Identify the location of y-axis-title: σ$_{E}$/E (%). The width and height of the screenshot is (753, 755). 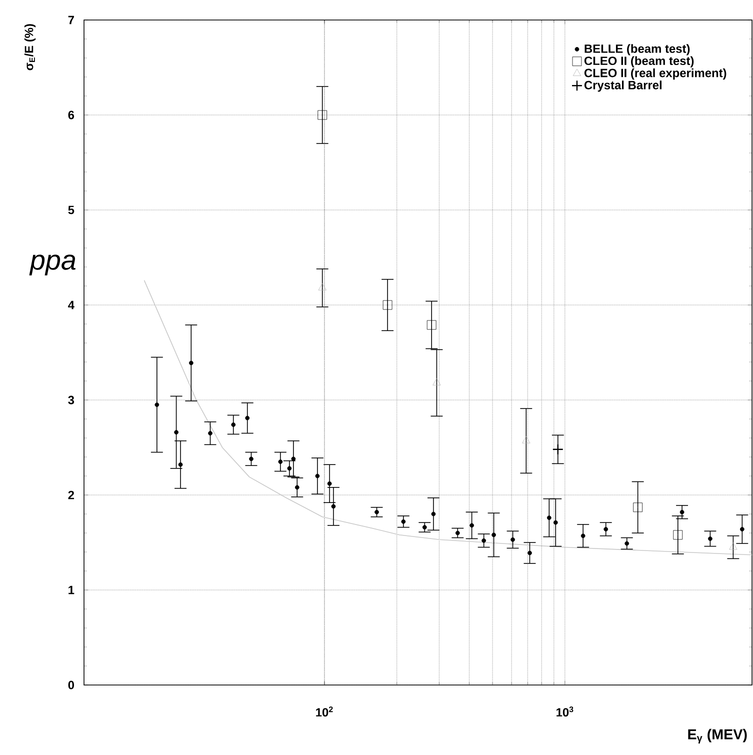
(30, 47).